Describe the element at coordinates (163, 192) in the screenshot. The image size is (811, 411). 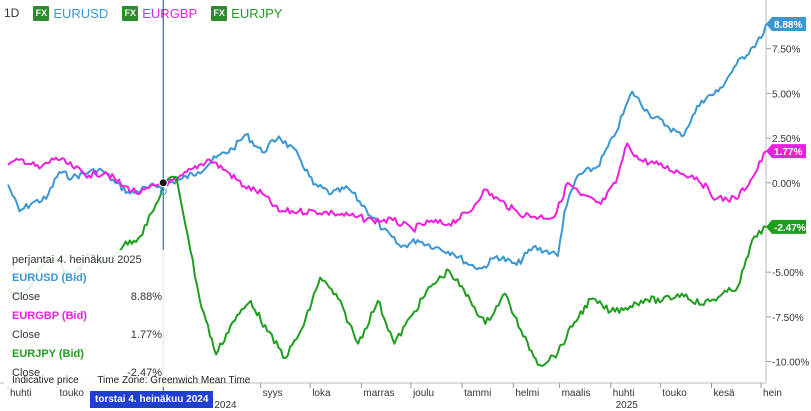
I see `crosshair-point` at that location.